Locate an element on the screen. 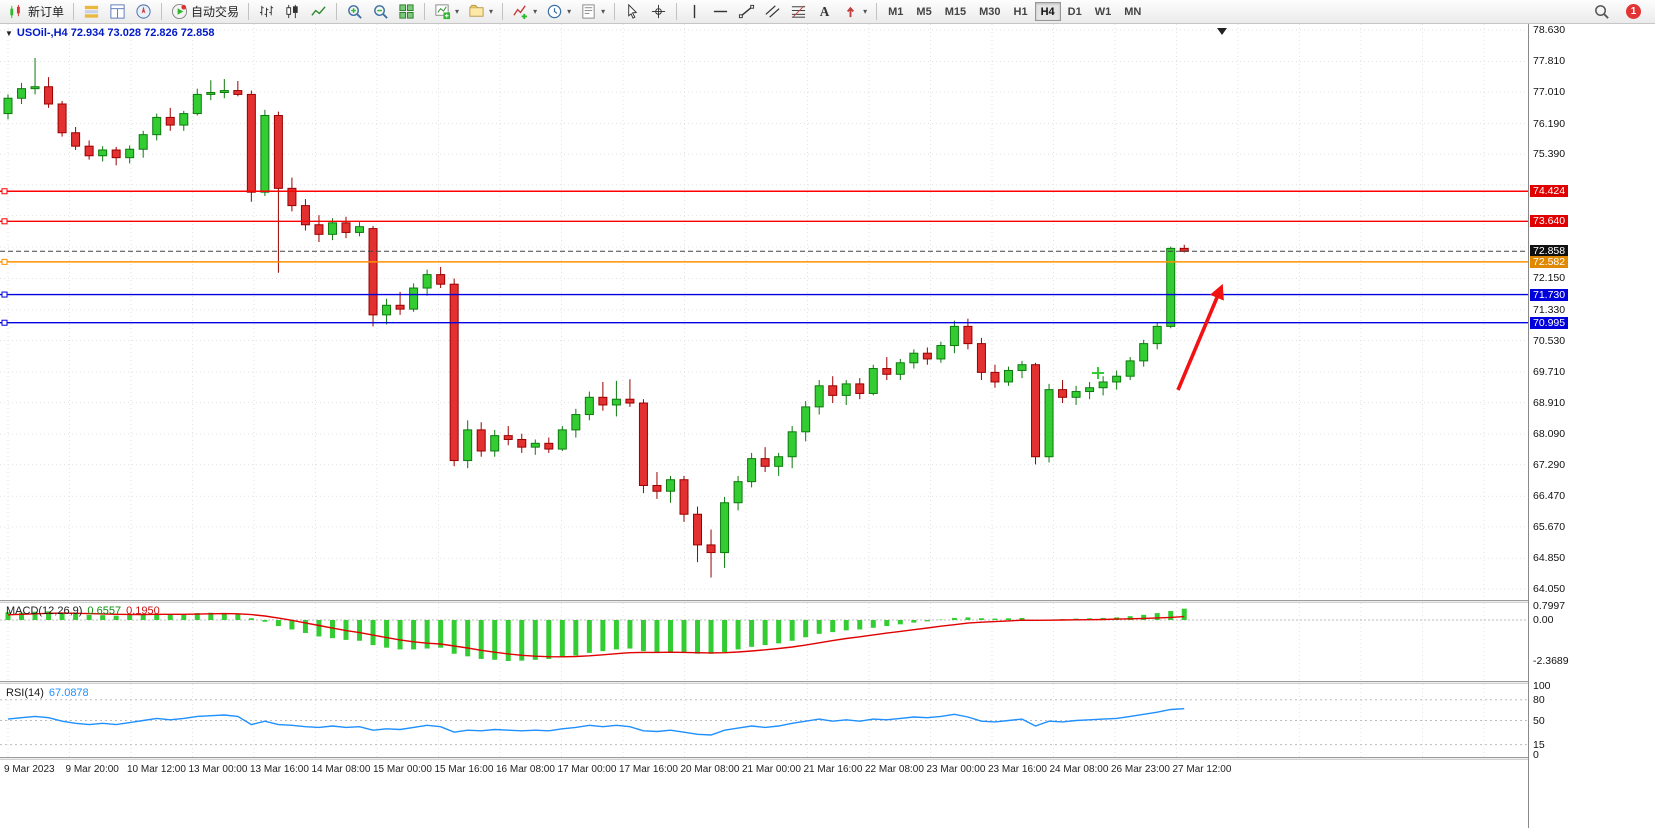 This screenshot has width=1655, height=828. crosshair-icon is located at coordinates (658, 11).